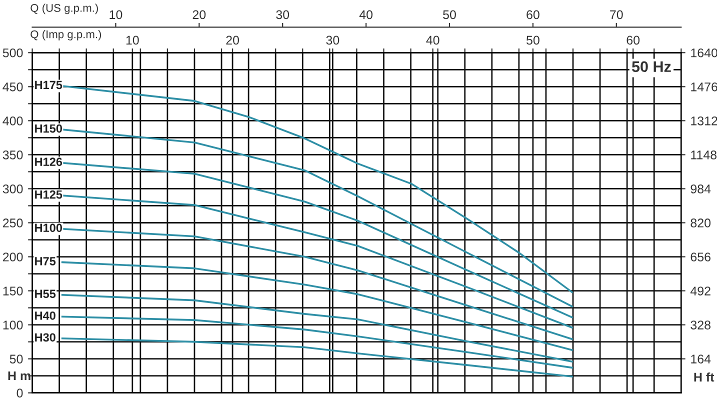 This screenshot has width=717, height=405. Describe the element at coordinates (533, 15) in the screenshot. I see `x2-tick-label: 60` at that location.